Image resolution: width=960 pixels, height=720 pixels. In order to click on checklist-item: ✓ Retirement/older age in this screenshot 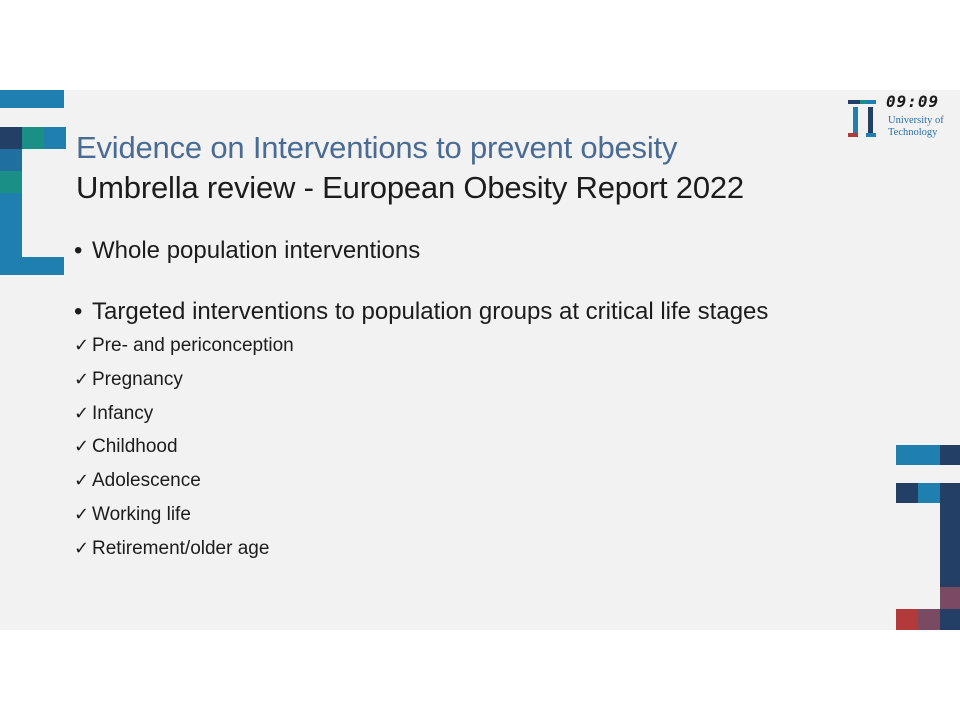, I will do `click(184, 555)`.